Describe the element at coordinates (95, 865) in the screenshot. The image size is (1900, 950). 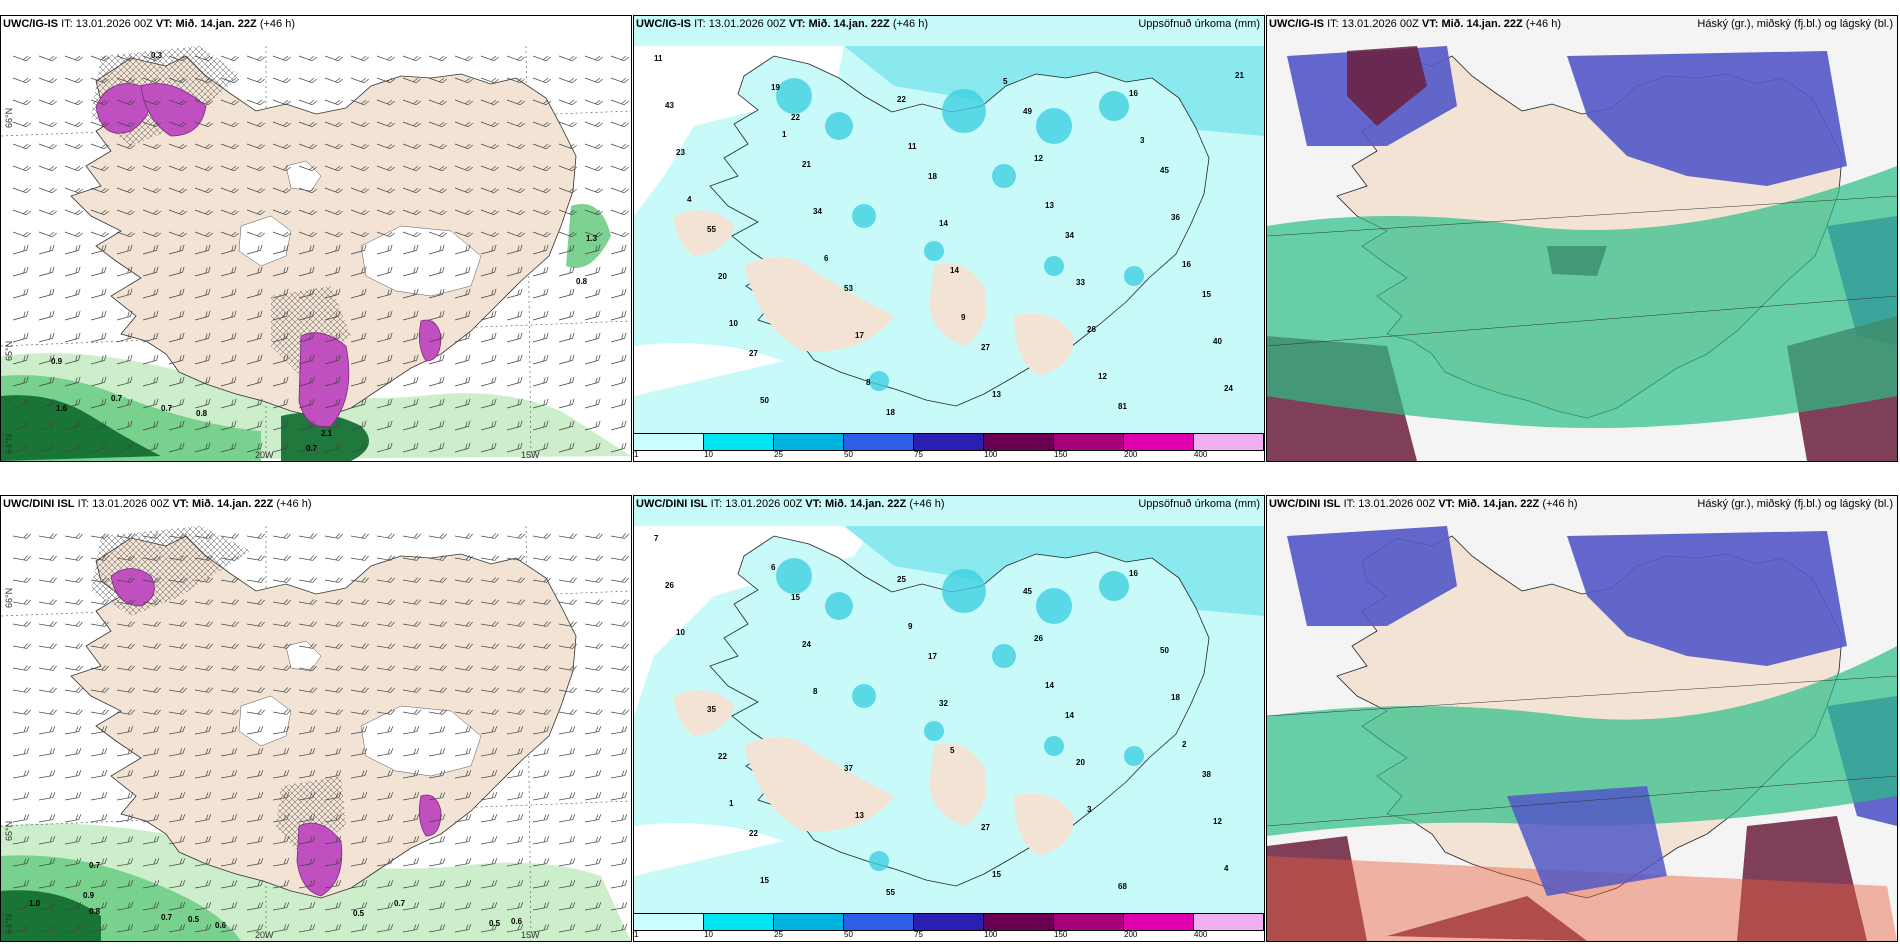
I see `value-label: 0.7` at that location.